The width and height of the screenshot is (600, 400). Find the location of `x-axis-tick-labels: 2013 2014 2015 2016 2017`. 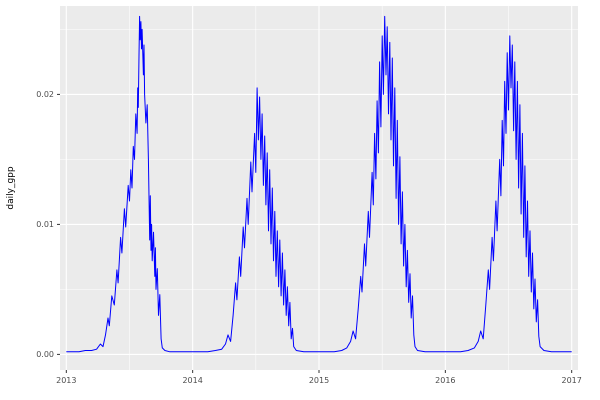

x-axis-tick-labels: 2013 2014 2015 2016 2017 is located at coordinates (319, 380).